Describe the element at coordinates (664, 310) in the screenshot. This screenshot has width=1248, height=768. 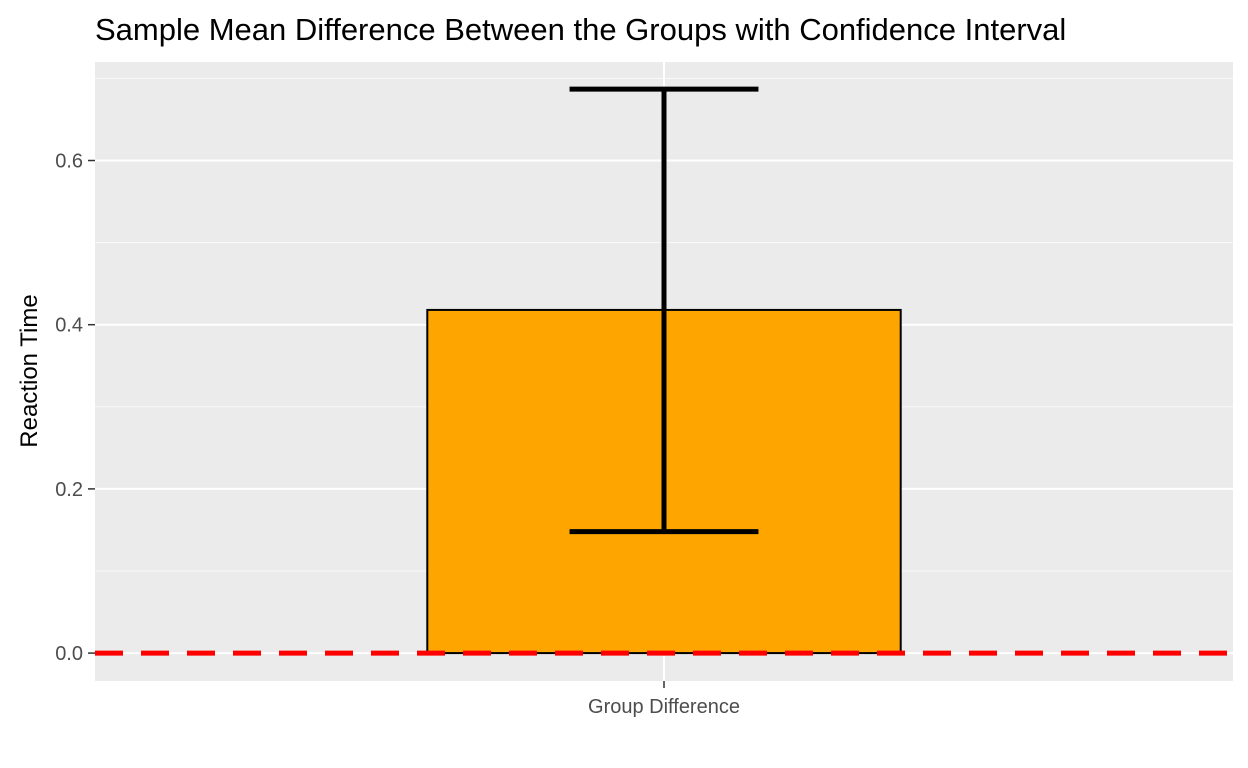
I see `error-bars` at that location.